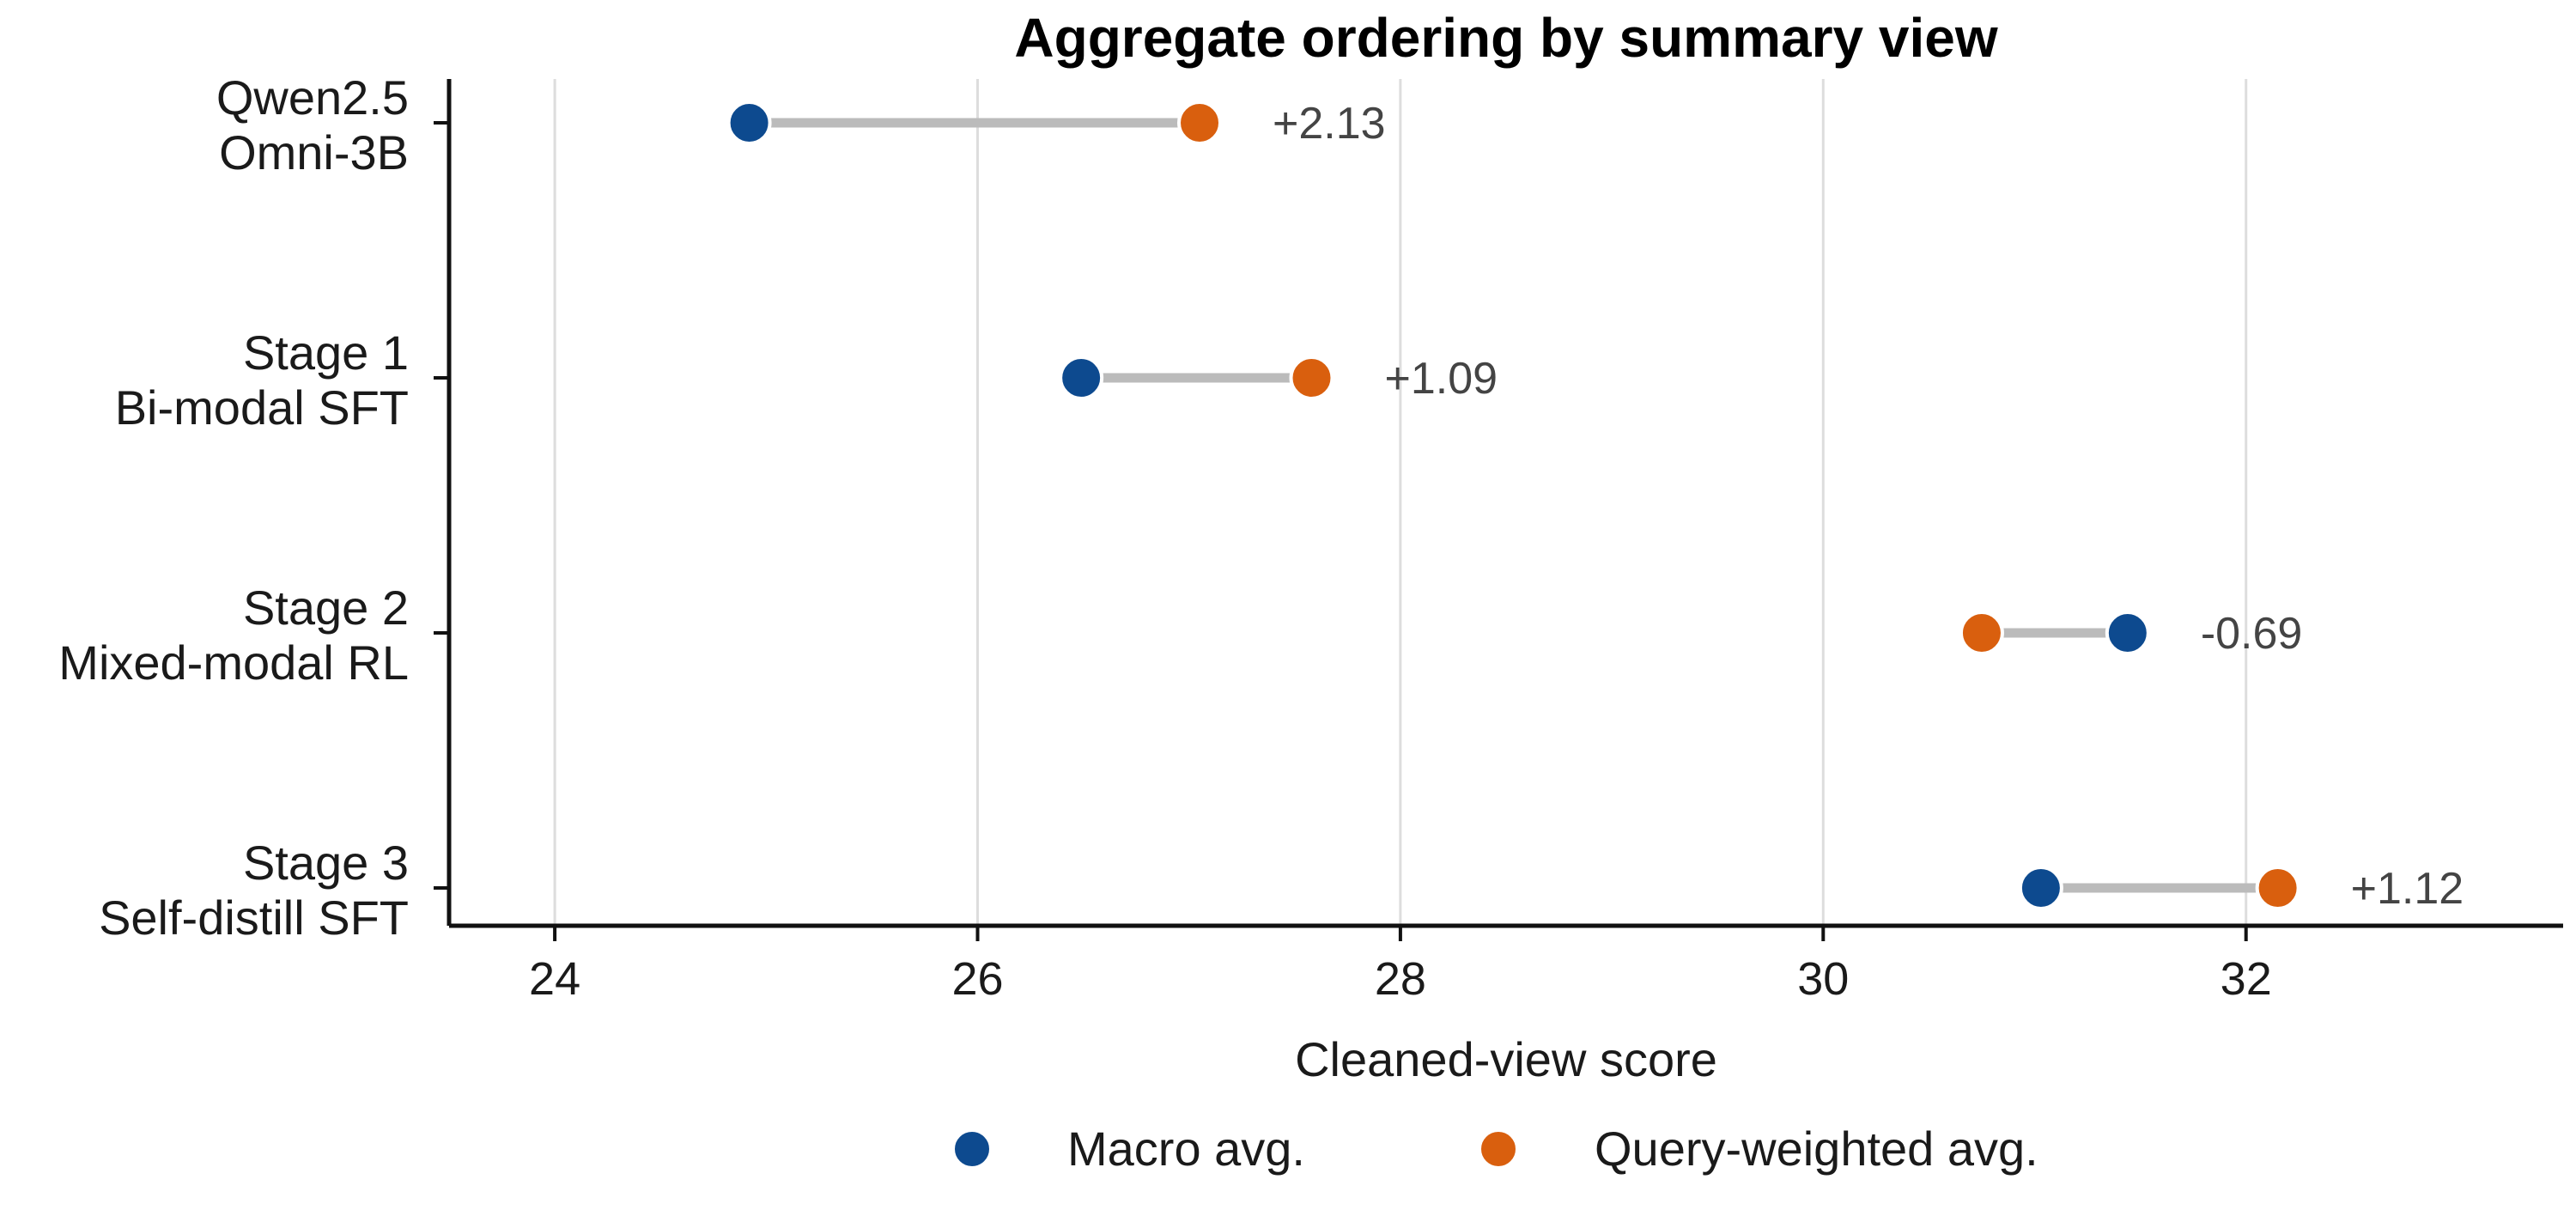 This screenshot has width=2576, height=1216. What do you see at coordinates (1400, 979) in the screenshot?
I see `x-tick-label-2: 28` at bounding box center [1400, 979].